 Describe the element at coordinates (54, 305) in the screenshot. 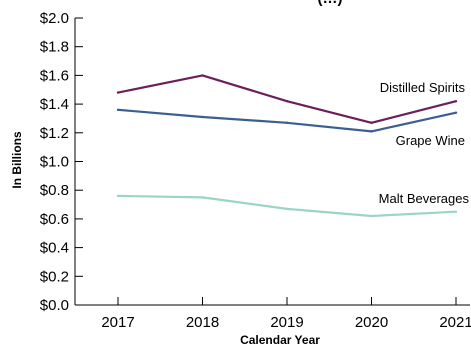

I see `y-tick-label: $0.0` at that location.